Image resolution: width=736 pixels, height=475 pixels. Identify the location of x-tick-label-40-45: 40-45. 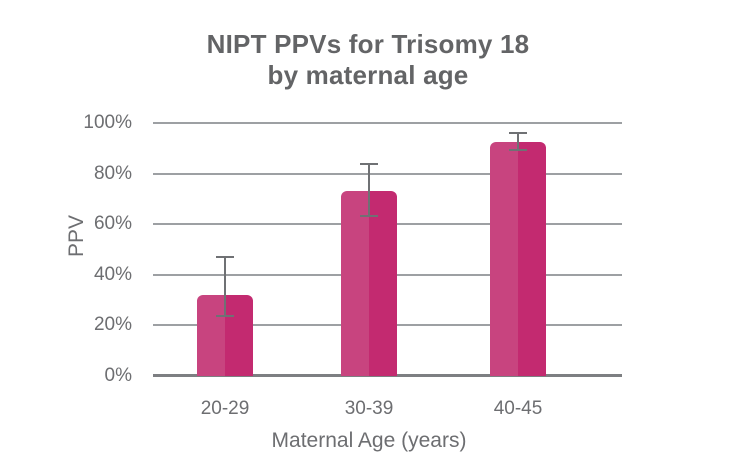
(518, 408).